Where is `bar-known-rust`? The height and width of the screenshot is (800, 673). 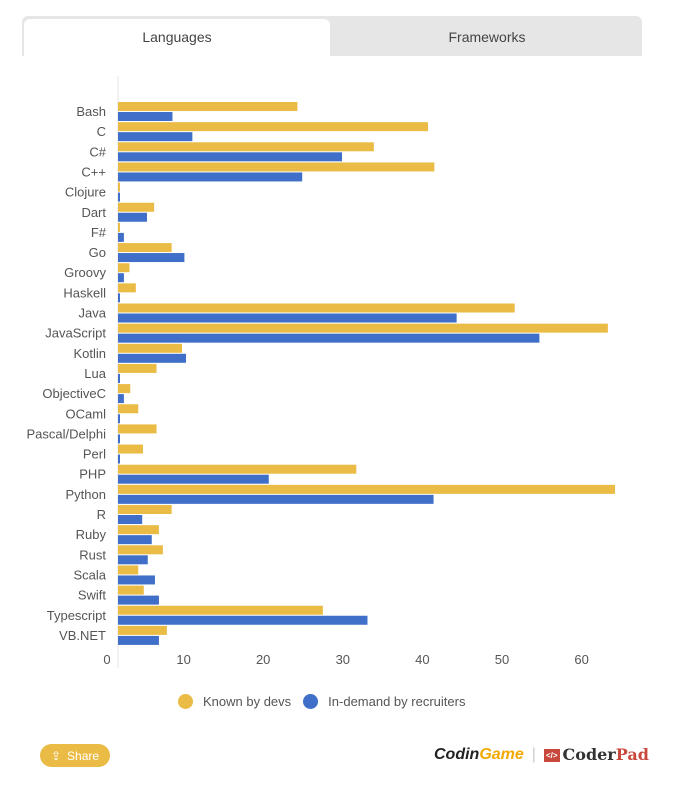 bar-known-rust is located at coordinates (140, 550).